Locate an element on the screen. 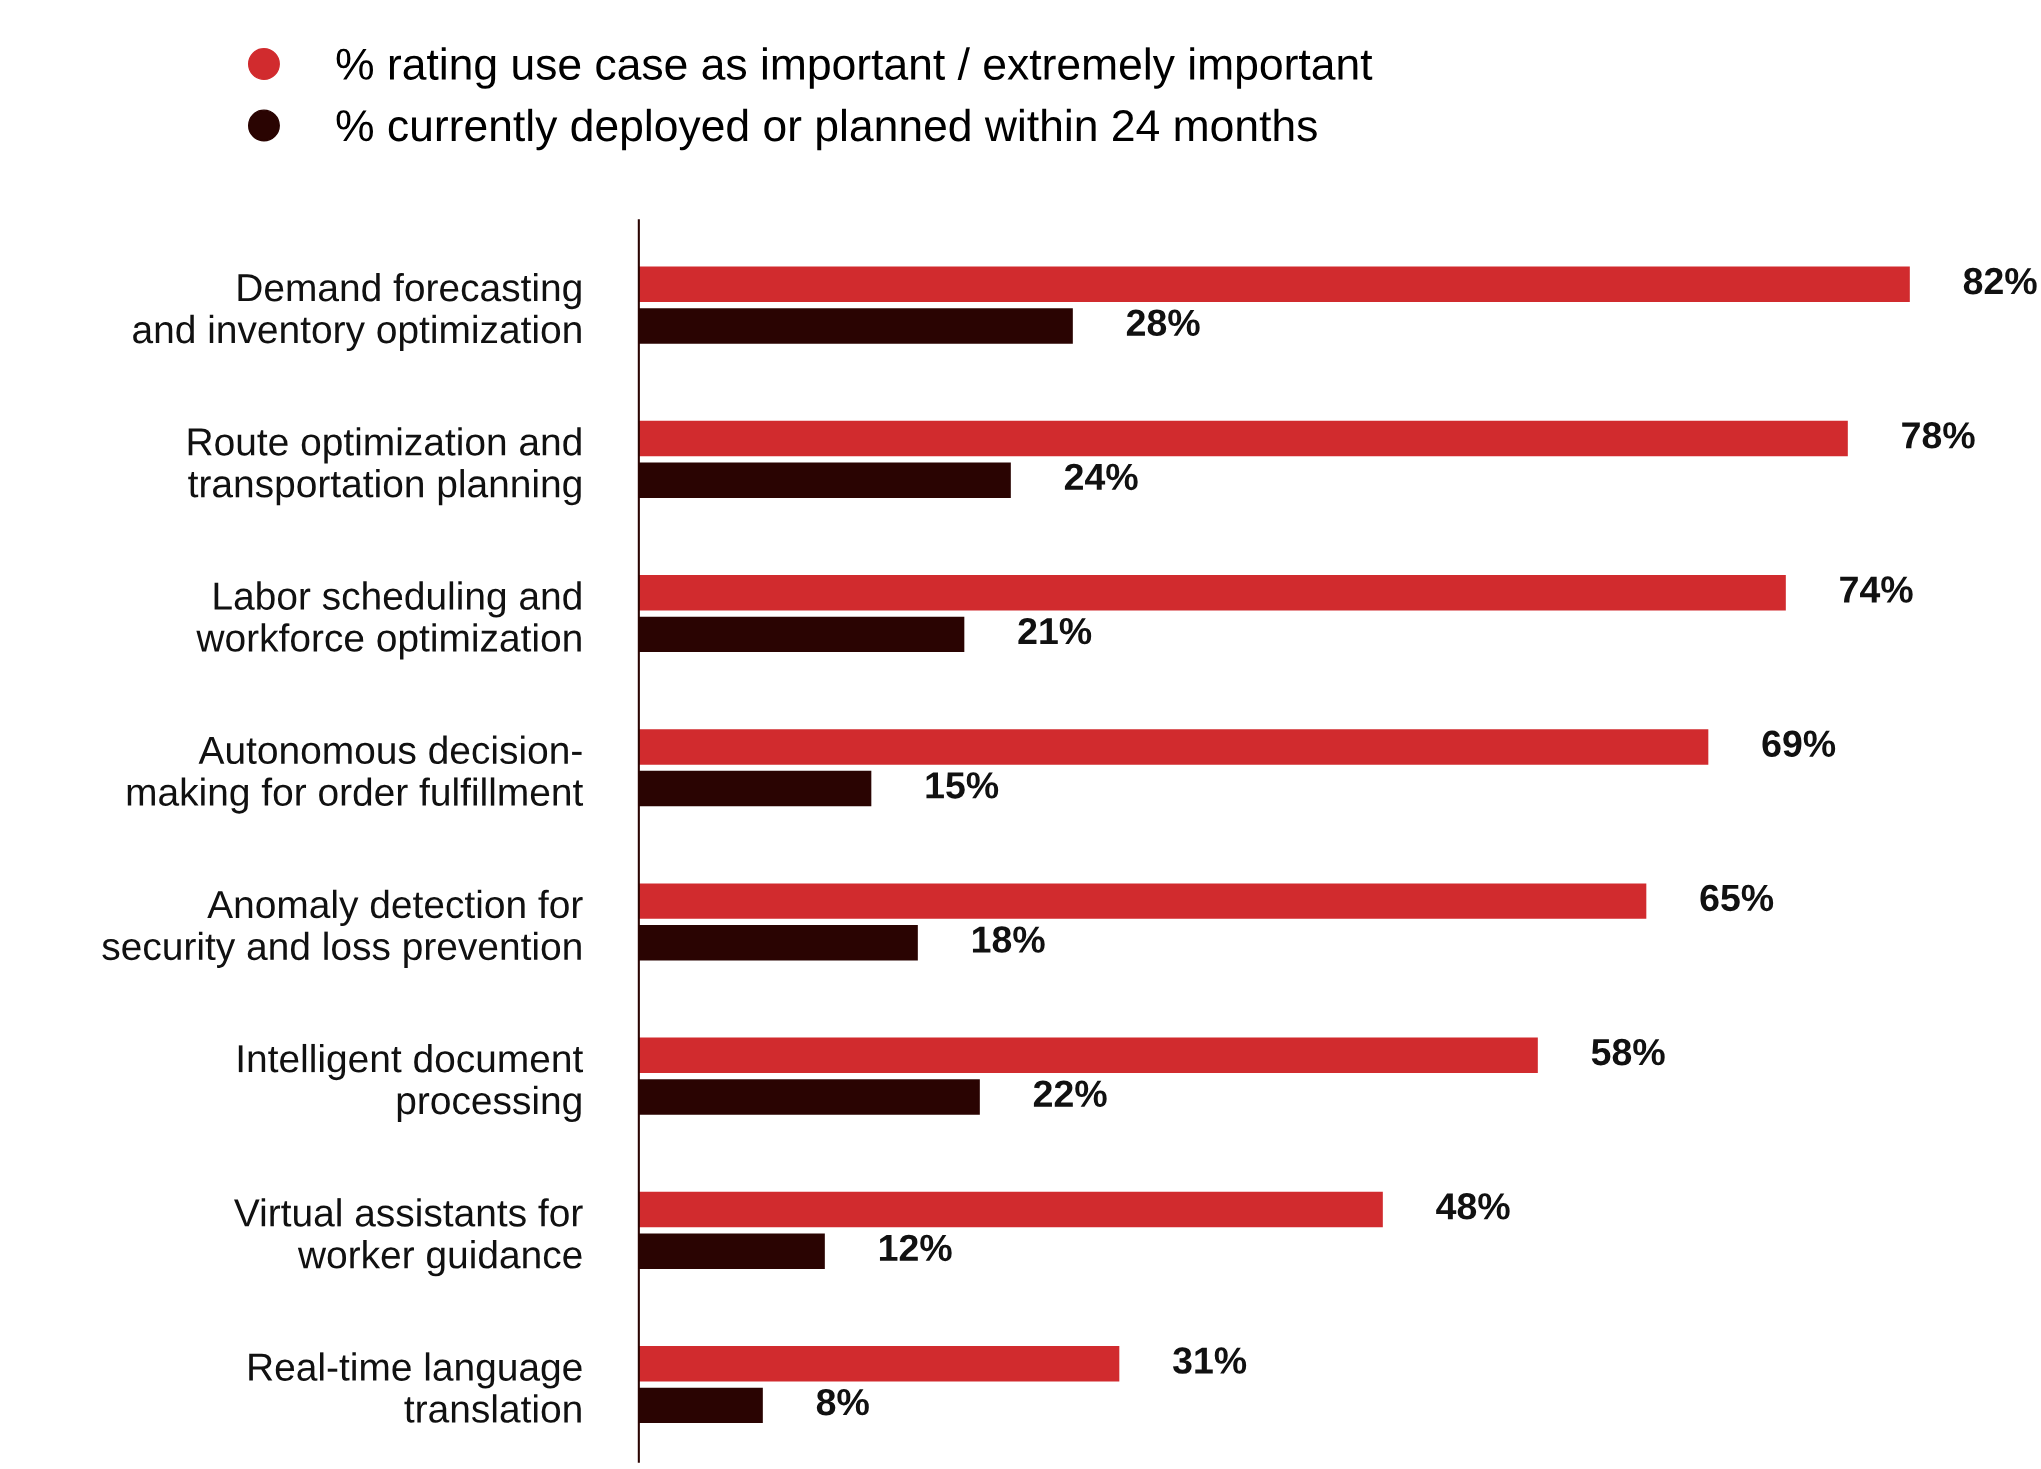 Image resolution: width=2041 pixels, height=1469 pixels. y-tick-label: Route optimization and transportation planning is located at coordinates (384, 466).